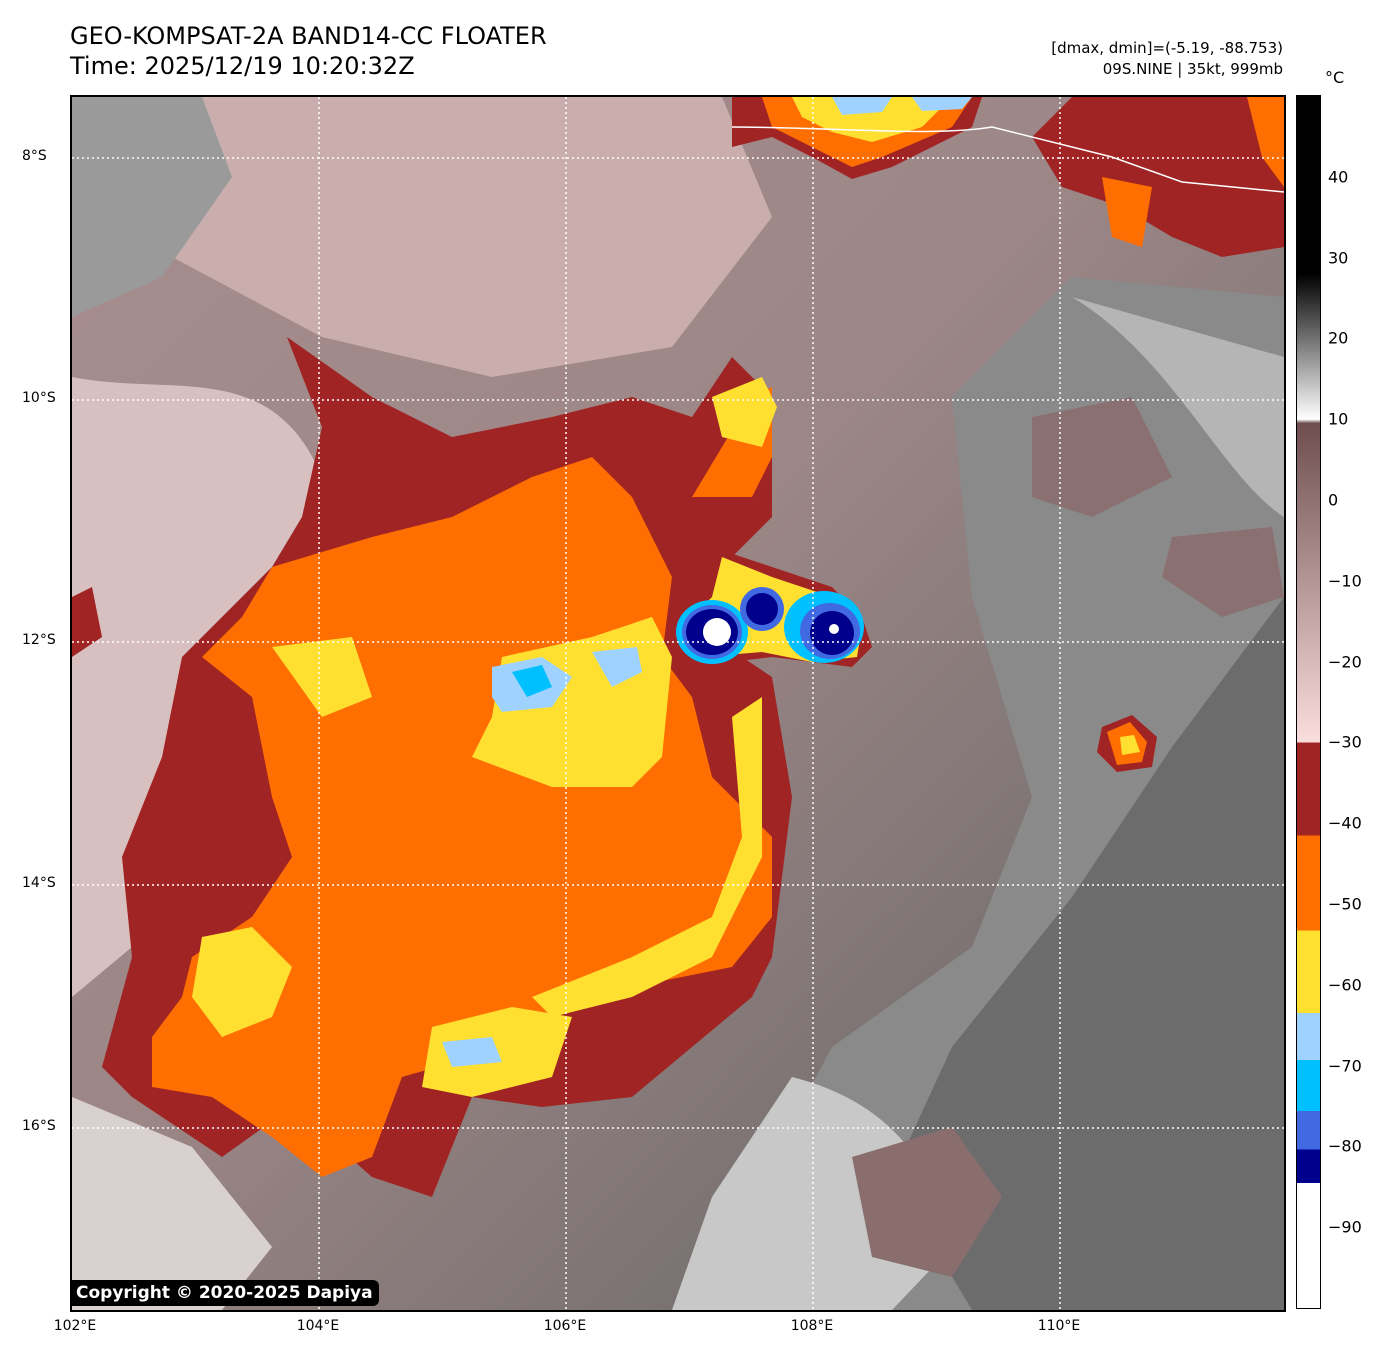 The image size is (1388, 1359). What do you see at coordinates (1192, 69) in the screenshot?
I see `storm-info: 09S.NINE | 35kt, 999mb` at bounding box center [1192, 69].